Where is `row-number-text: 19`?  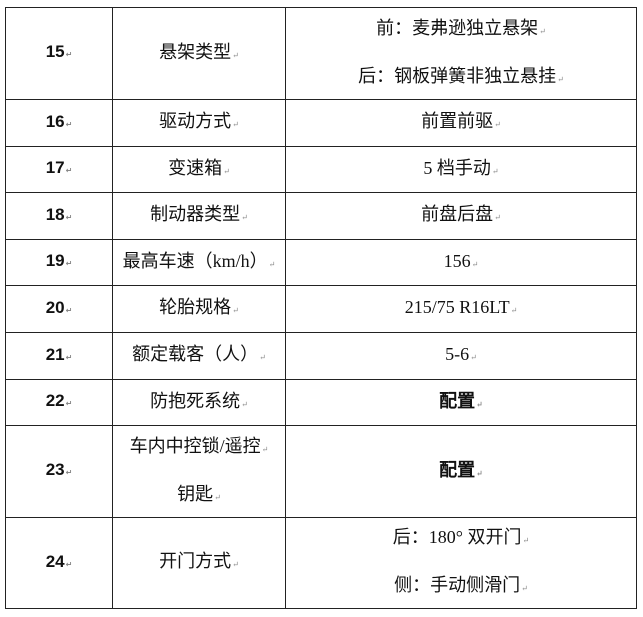 row-number-text: 19 is located at coordinates (59, 260).